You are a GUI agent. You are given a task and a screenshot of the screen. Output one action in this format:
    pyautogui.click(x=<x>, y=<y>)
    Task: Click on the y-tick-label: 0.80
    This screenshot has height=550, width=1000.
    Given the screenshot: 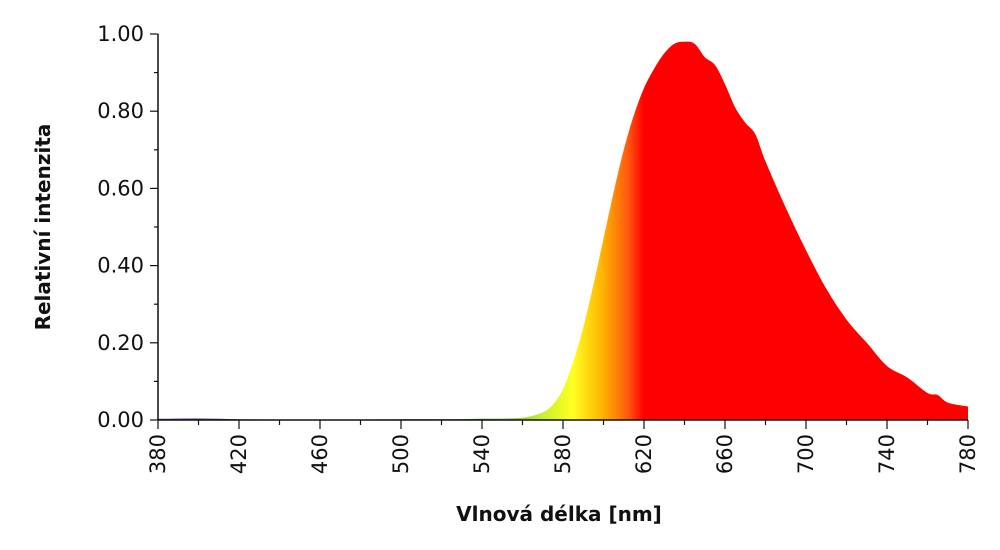 What is the action you would take?
    pyautogui.click(x=120, y=111)
    